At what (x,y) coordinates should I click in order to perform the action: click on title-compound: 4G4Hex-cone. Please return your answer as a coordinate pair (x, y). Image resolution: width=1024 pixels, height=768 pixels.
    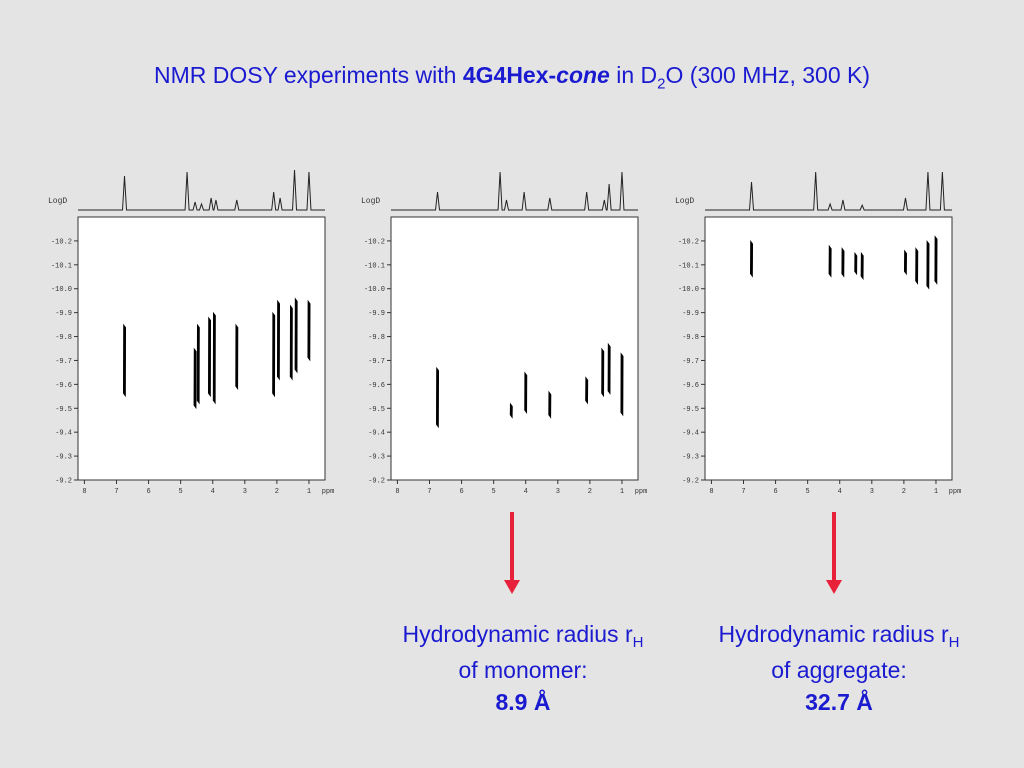
    Looking at the image, I should click on (536, 75).